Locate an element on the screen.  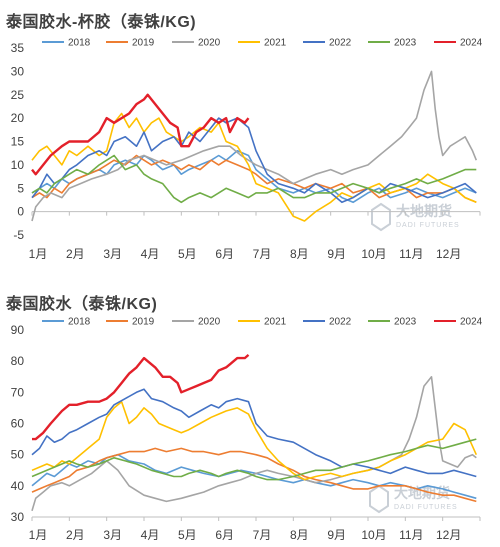
y-tick-label: 15 is located at coordinates (18, 142).